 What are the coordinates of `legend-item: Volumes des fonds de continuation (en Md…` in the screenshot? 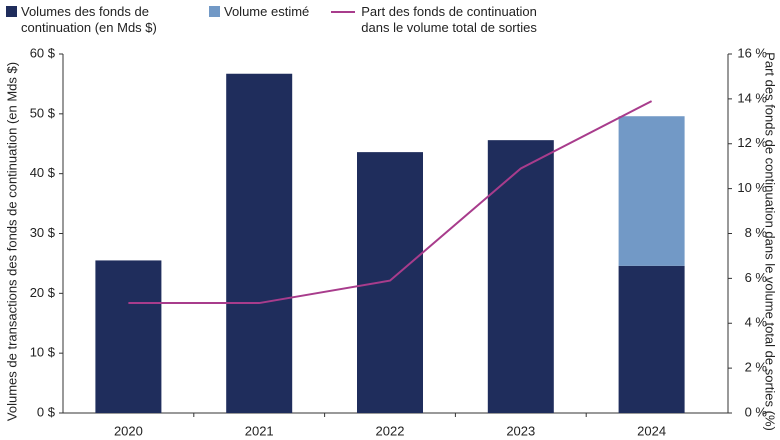 It's located at (98, 20).